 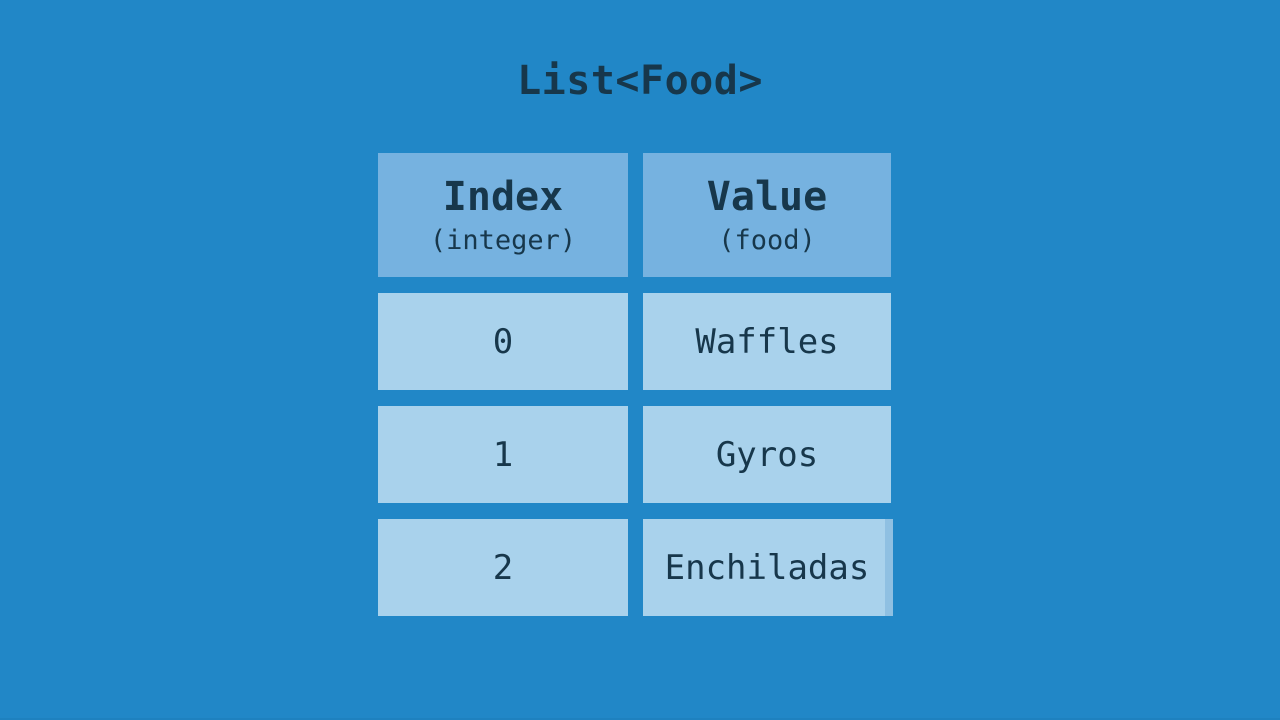 What do you see at coordinates (503, 567) in the screenshot?
I see `table-cell-index-2: 2` at bounding box center [503, 567].